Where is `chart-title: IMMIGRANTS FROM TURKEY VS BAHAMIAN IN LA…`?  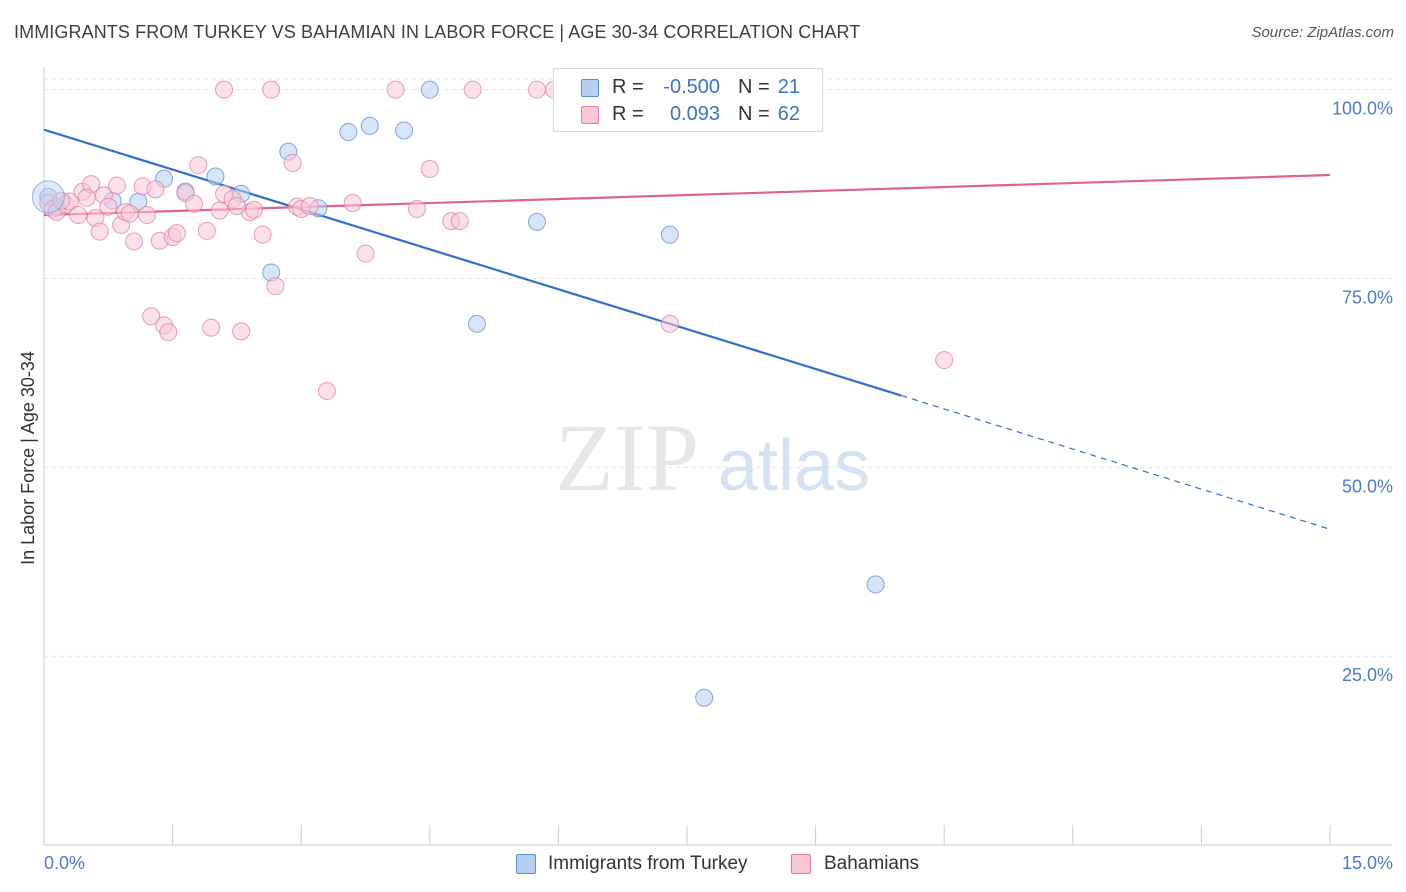 chart-title: IMMIGRANTS FROM TURKEY VS BAHAMIAN IN LA… is located at coordinates (437, 32).